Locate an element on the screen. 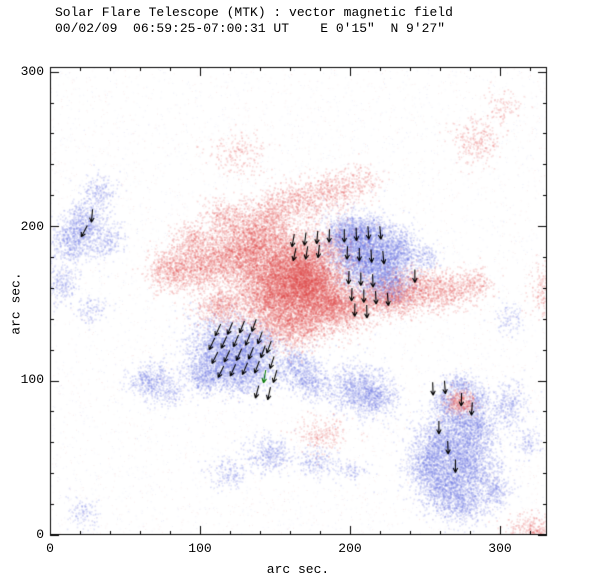 Image resolution: width=612 pixels, height=585 pixels. y-tick-label: 100 is located at coordinates (32, 379).